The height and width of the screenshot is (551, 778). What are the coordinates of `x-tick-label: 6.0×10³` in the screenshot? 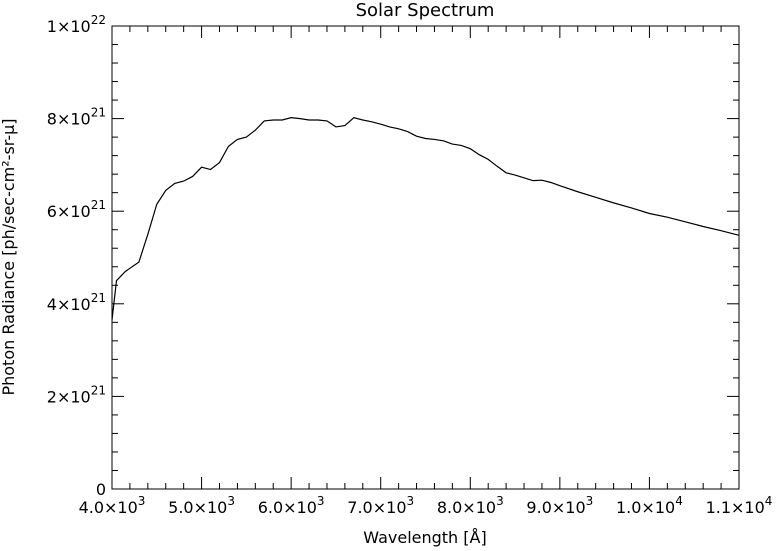 It's located at (291, 505).